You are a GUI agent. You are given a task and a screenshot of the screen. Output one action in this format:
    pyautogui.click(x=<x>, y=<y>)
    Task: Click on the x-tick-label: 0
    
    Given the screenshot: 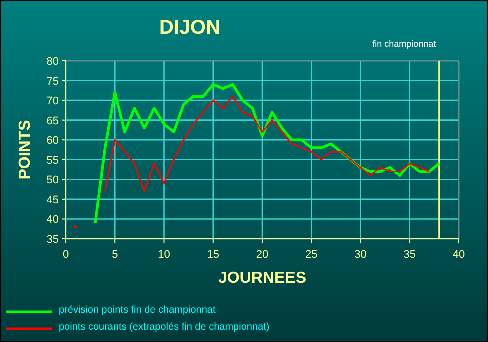 What is the action you would take?
    pyautogui.click(x=66, y=255)
    